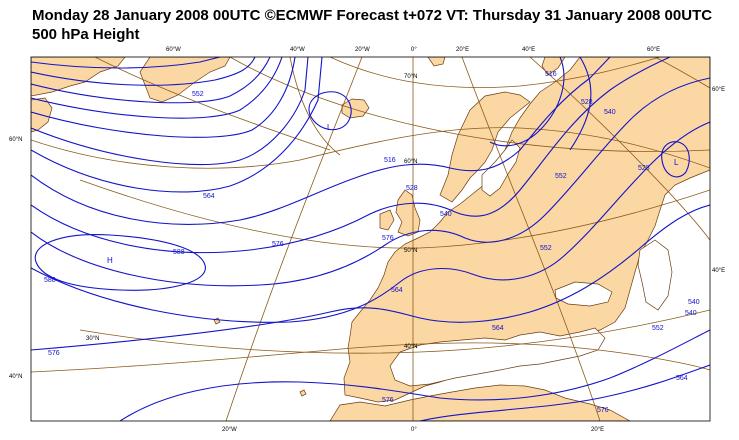 This screenshot has width=739, height=440. I want to click on lat-label-left: 40°N, so click(15, 377).